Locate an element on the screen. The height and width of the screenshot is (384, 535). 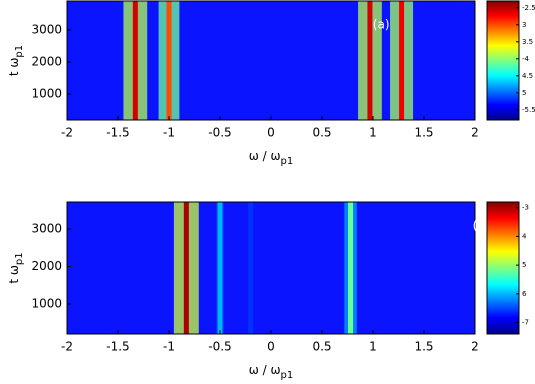
panel-label: (a) is located at coordinates (381, 25).